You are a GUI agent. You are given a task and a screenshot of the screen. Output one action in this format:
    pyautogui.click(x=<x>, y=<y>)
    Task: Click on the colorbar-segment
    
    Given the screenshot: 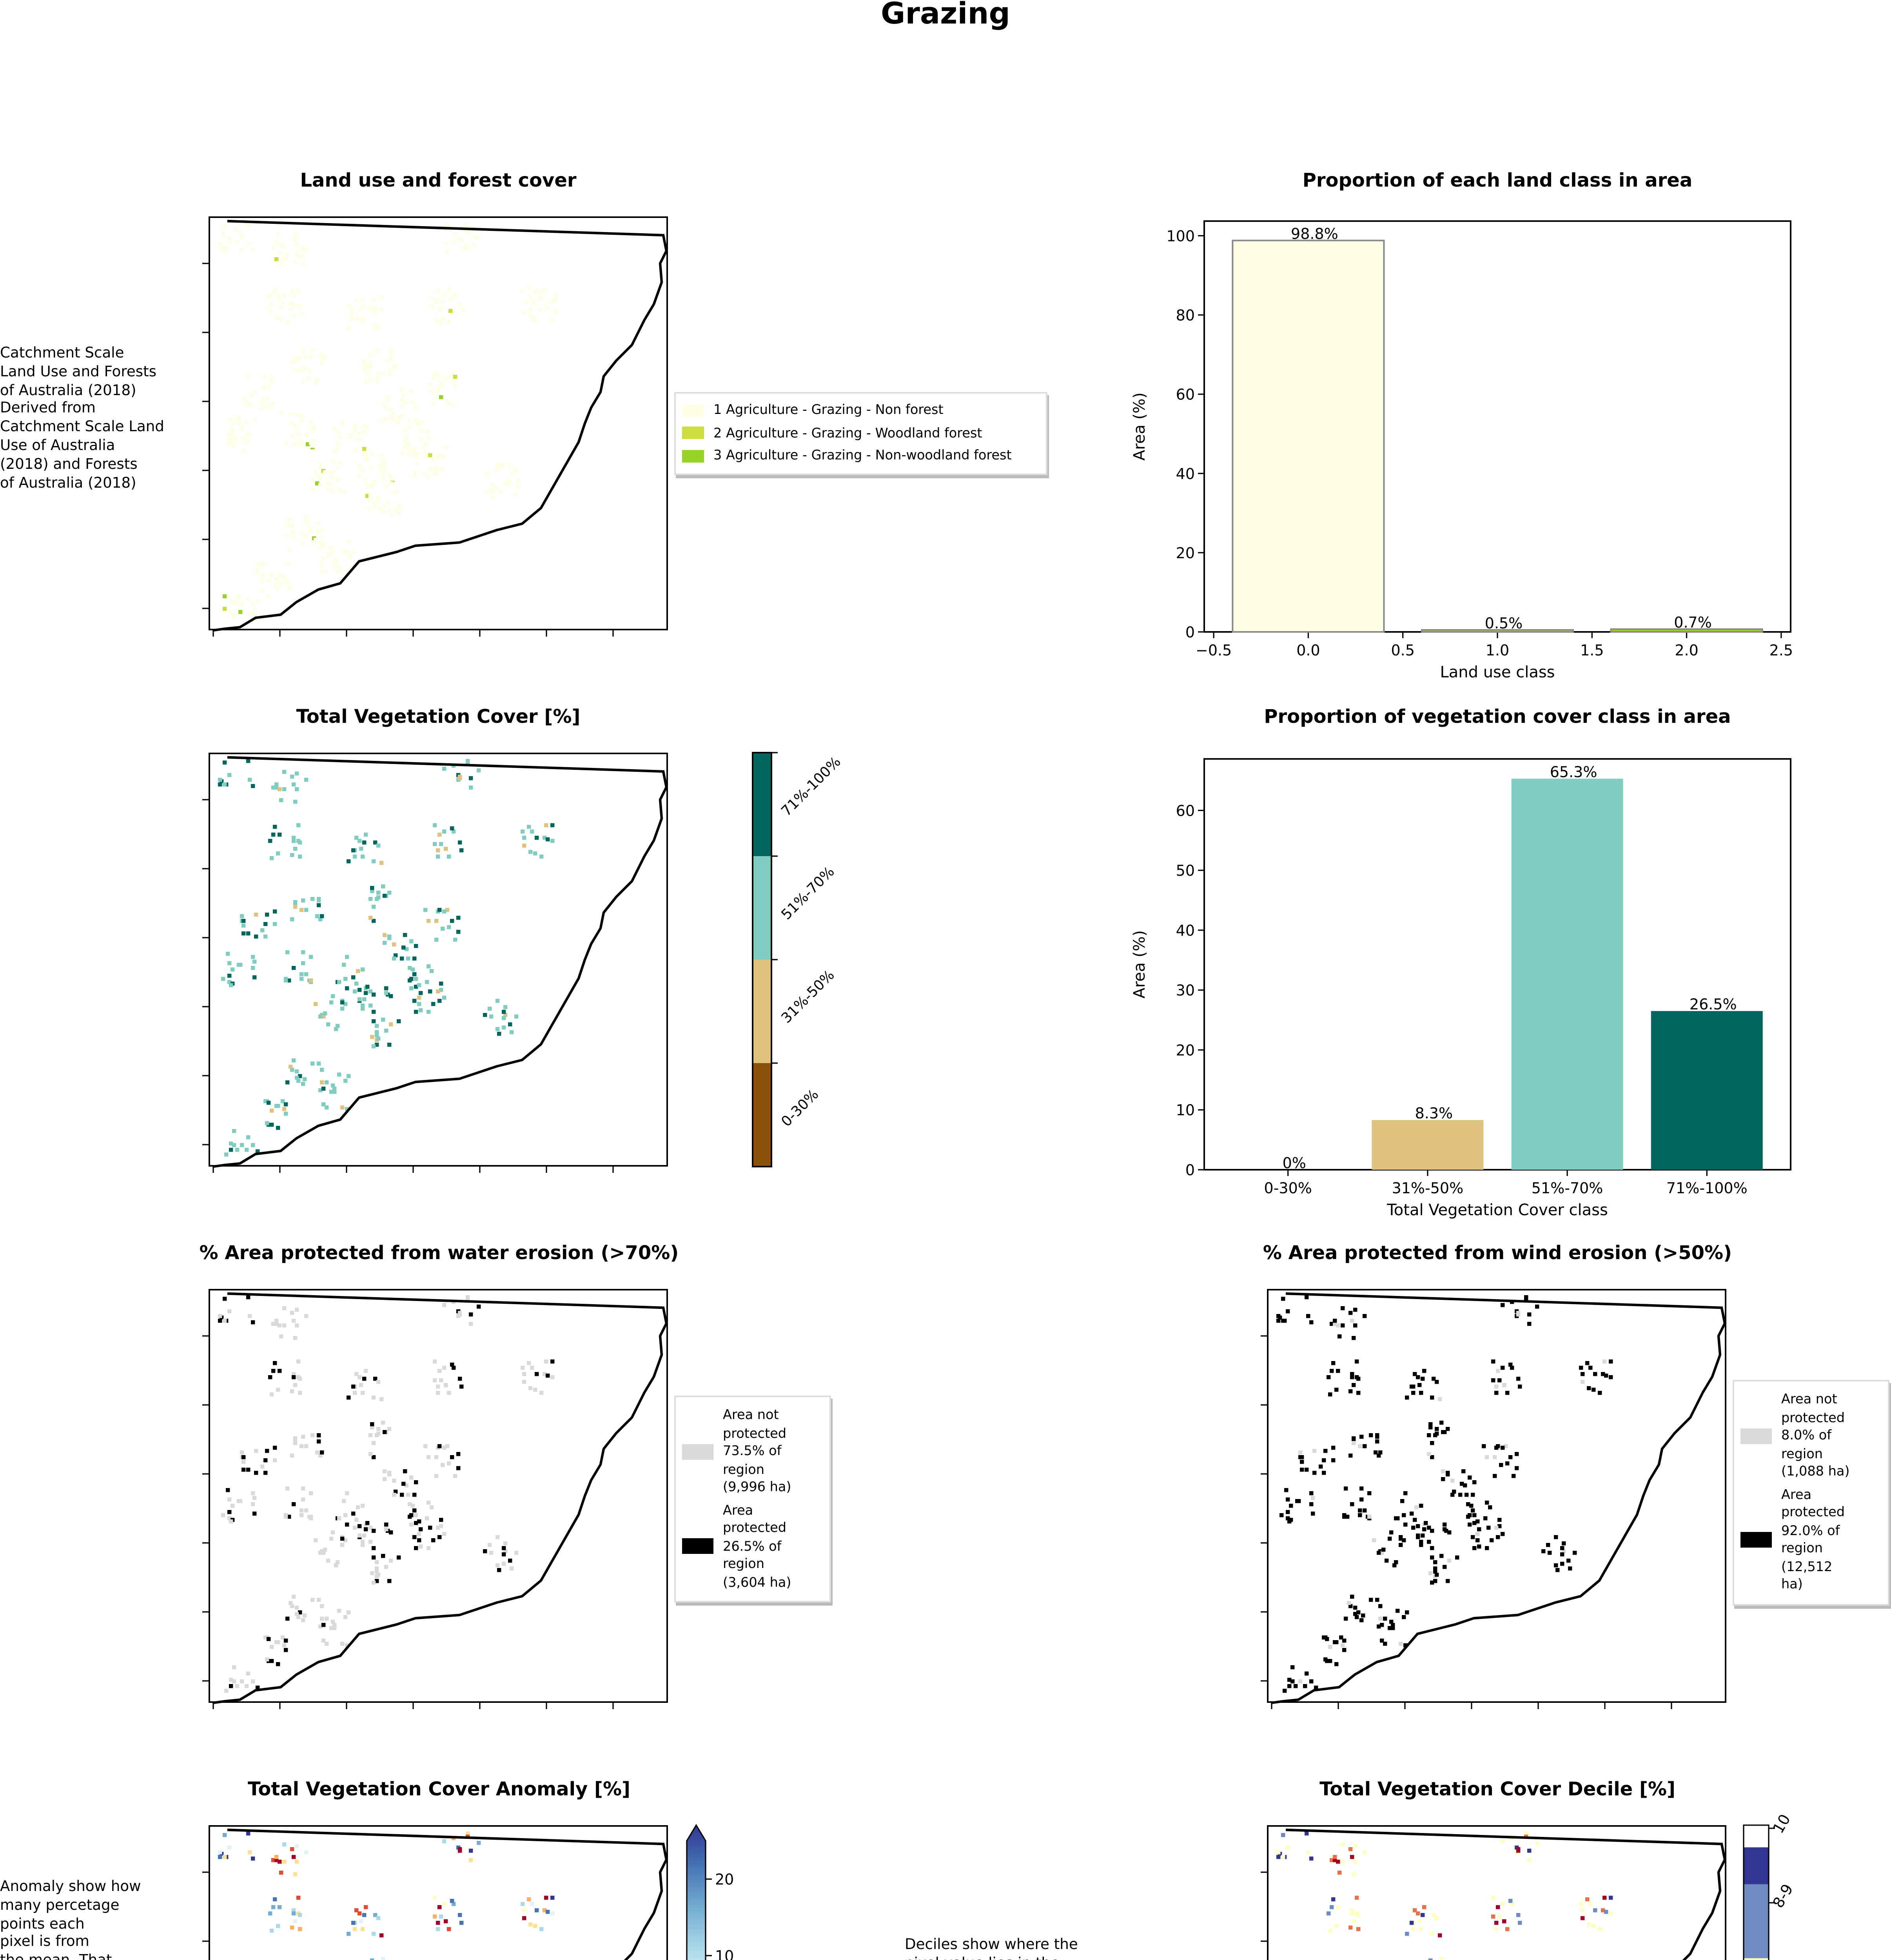 What is the action you would take?
    pyautogui.click(x=762, y=908)
    